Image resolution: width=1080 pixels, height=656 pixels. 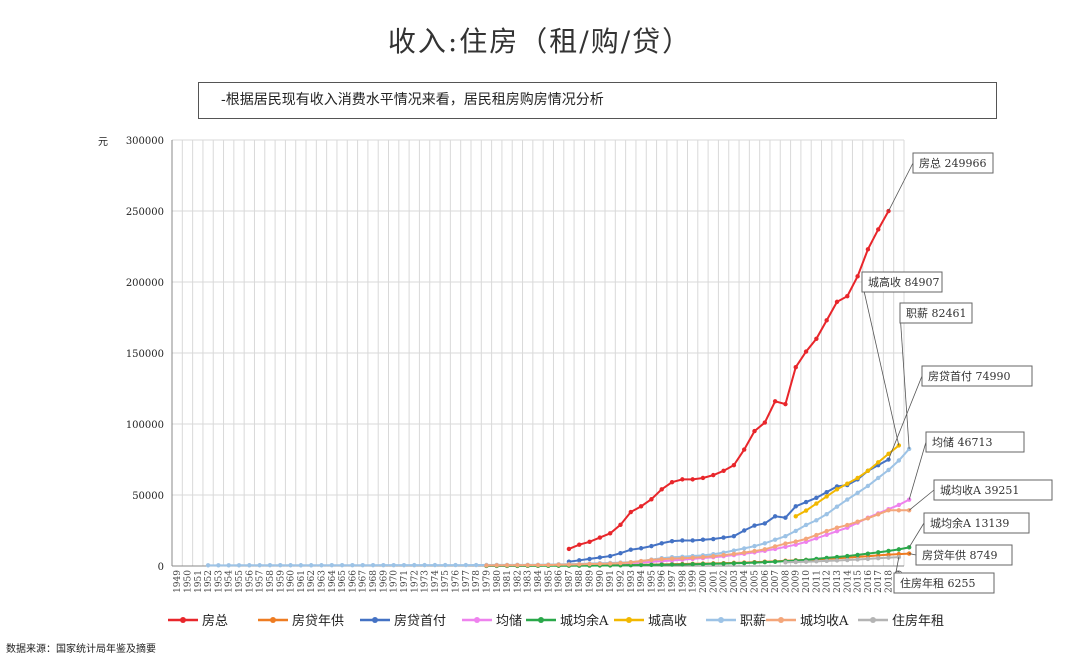 I want to click on x-tick-label: 1961, so click(x=302, y=581).